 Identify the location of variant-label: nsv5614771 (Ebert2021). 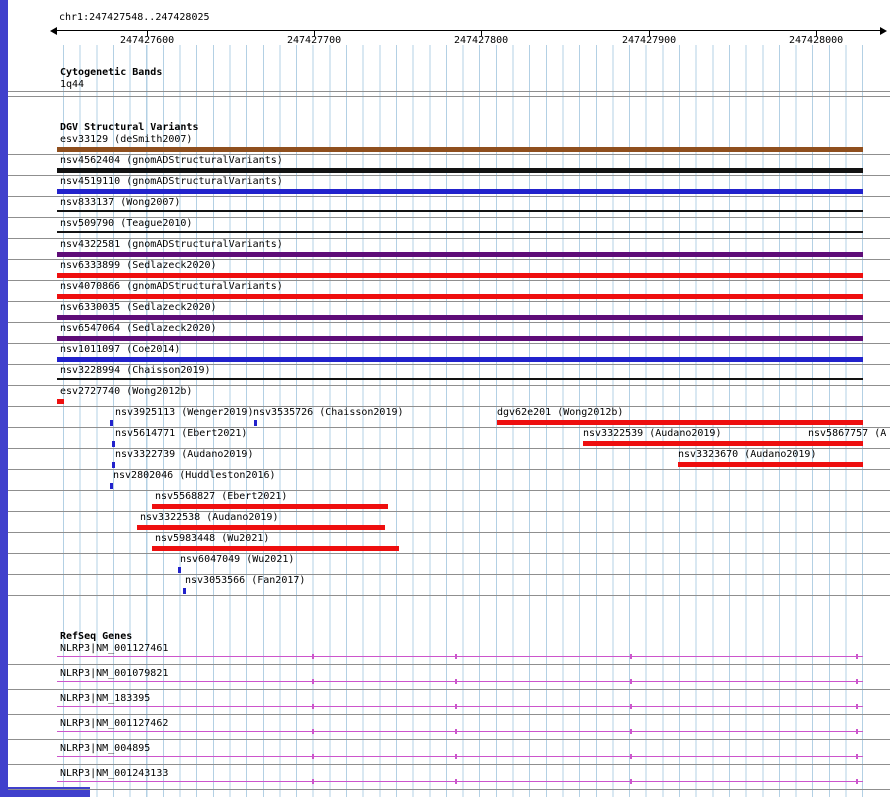
(181, 433).